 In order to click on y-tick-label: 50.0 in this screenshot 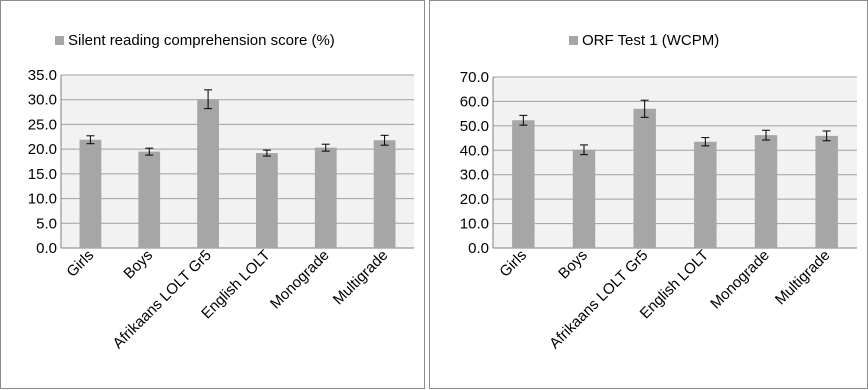, I will do `click(474, 126)`.